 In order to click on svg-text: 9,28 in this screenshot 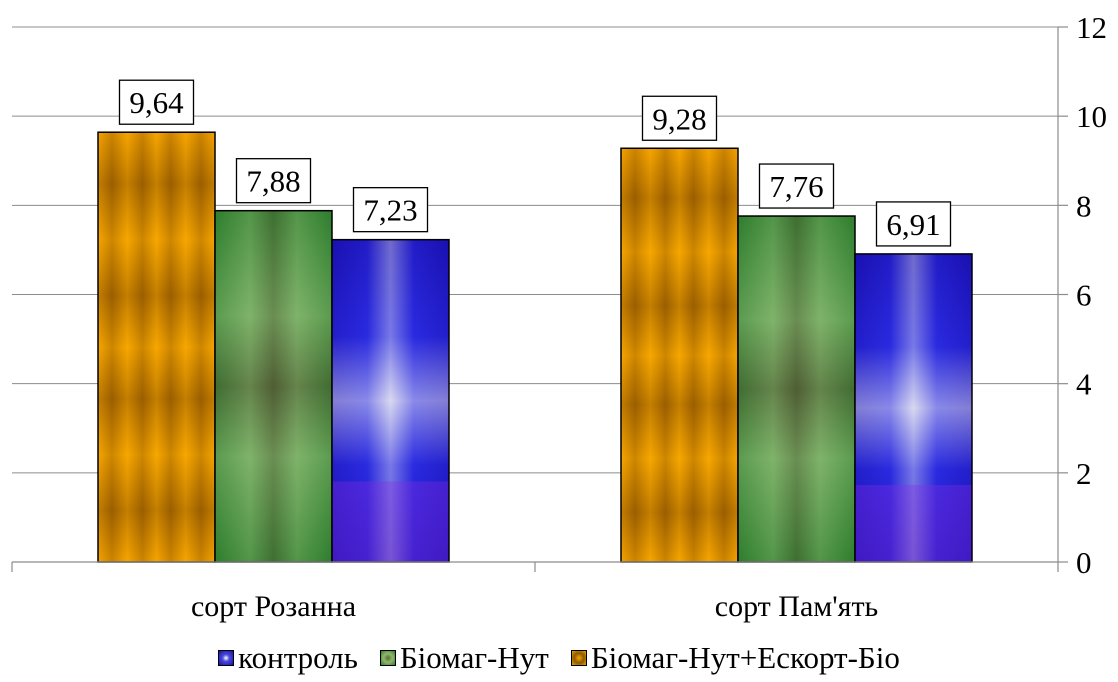, I will do `click(679, 118)`.